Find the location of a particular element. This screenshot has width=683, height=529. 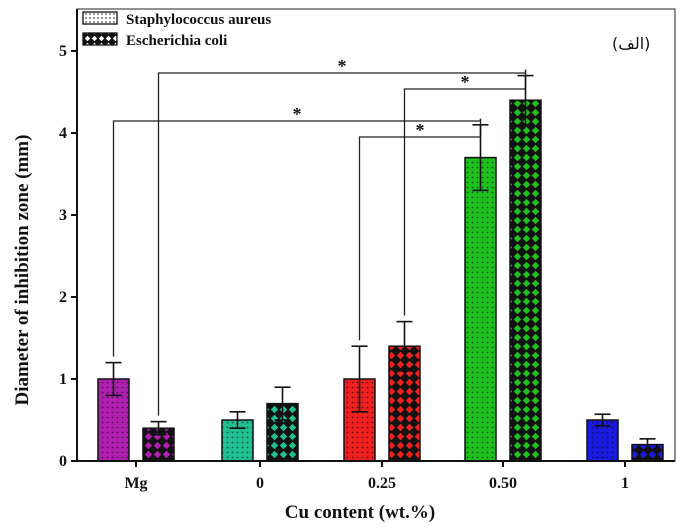

x-tick-label: 0.50 is located at coordinates (503, 483).